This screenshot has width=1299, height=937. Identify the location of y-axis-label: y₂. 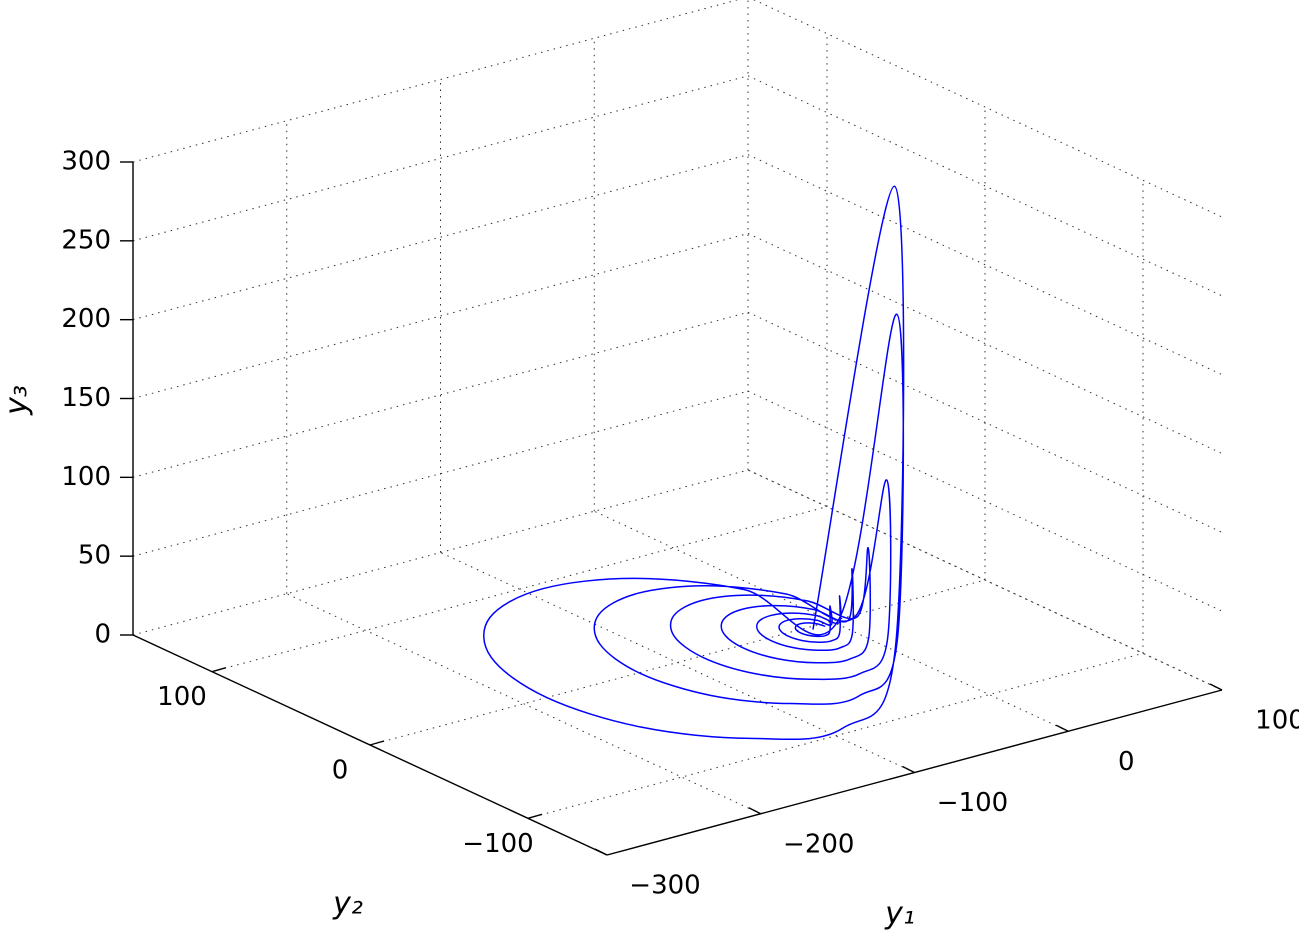
(347, 904).